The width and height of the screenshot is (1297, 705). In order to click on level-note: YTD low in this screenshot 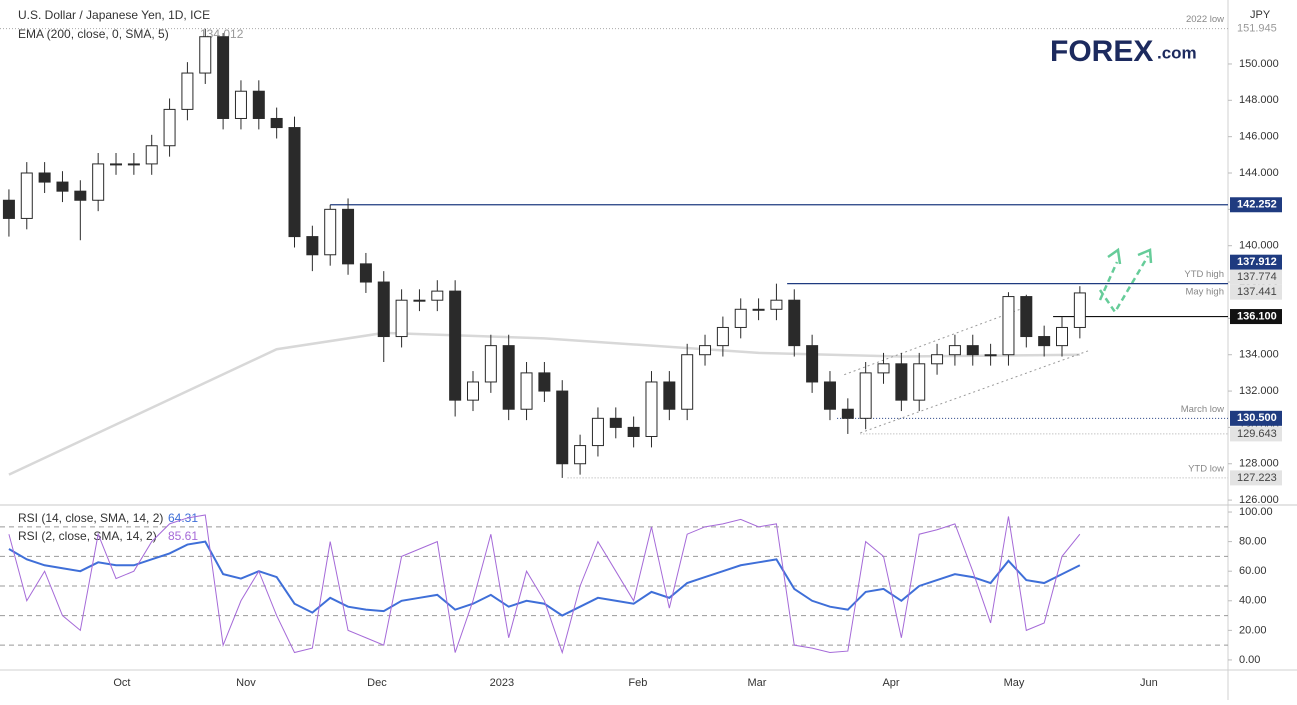, I will do `click(1206, 468)`.